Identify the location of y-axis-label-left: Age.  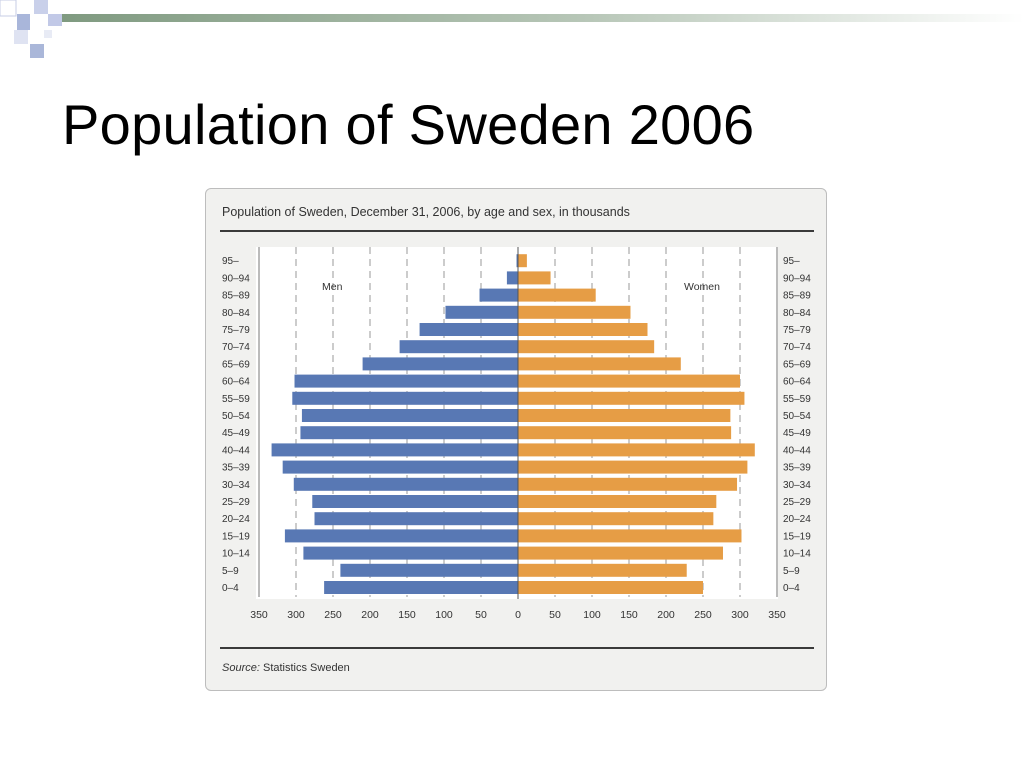
(231, 628).